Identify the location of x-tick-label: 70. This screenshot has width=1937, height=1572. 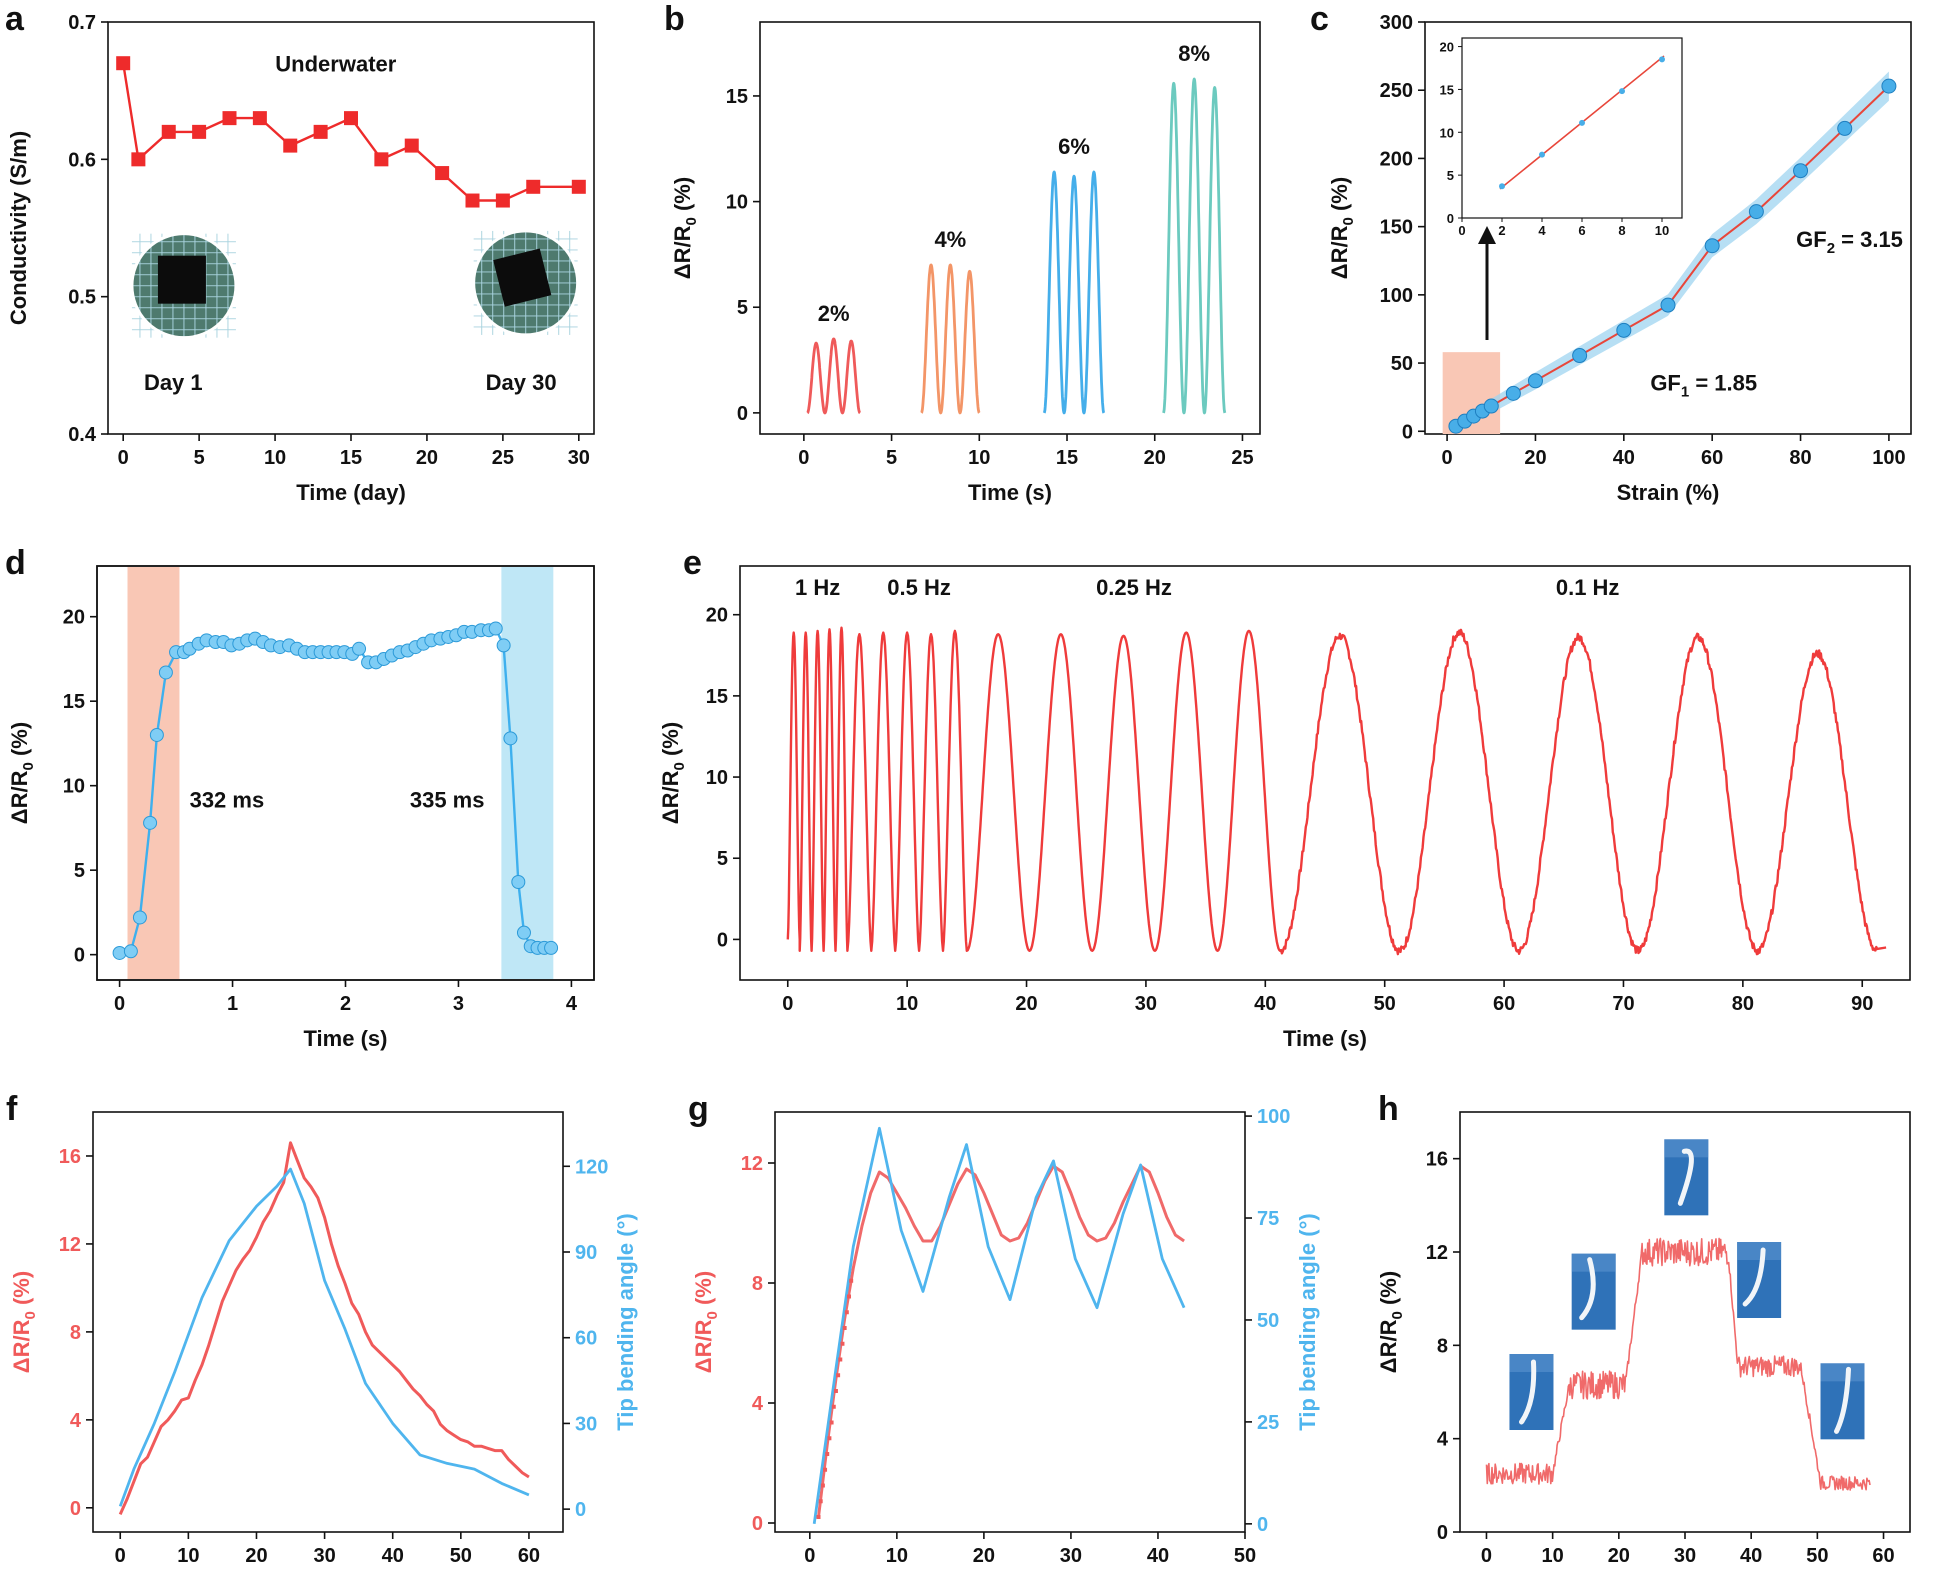
(1623, 1004).